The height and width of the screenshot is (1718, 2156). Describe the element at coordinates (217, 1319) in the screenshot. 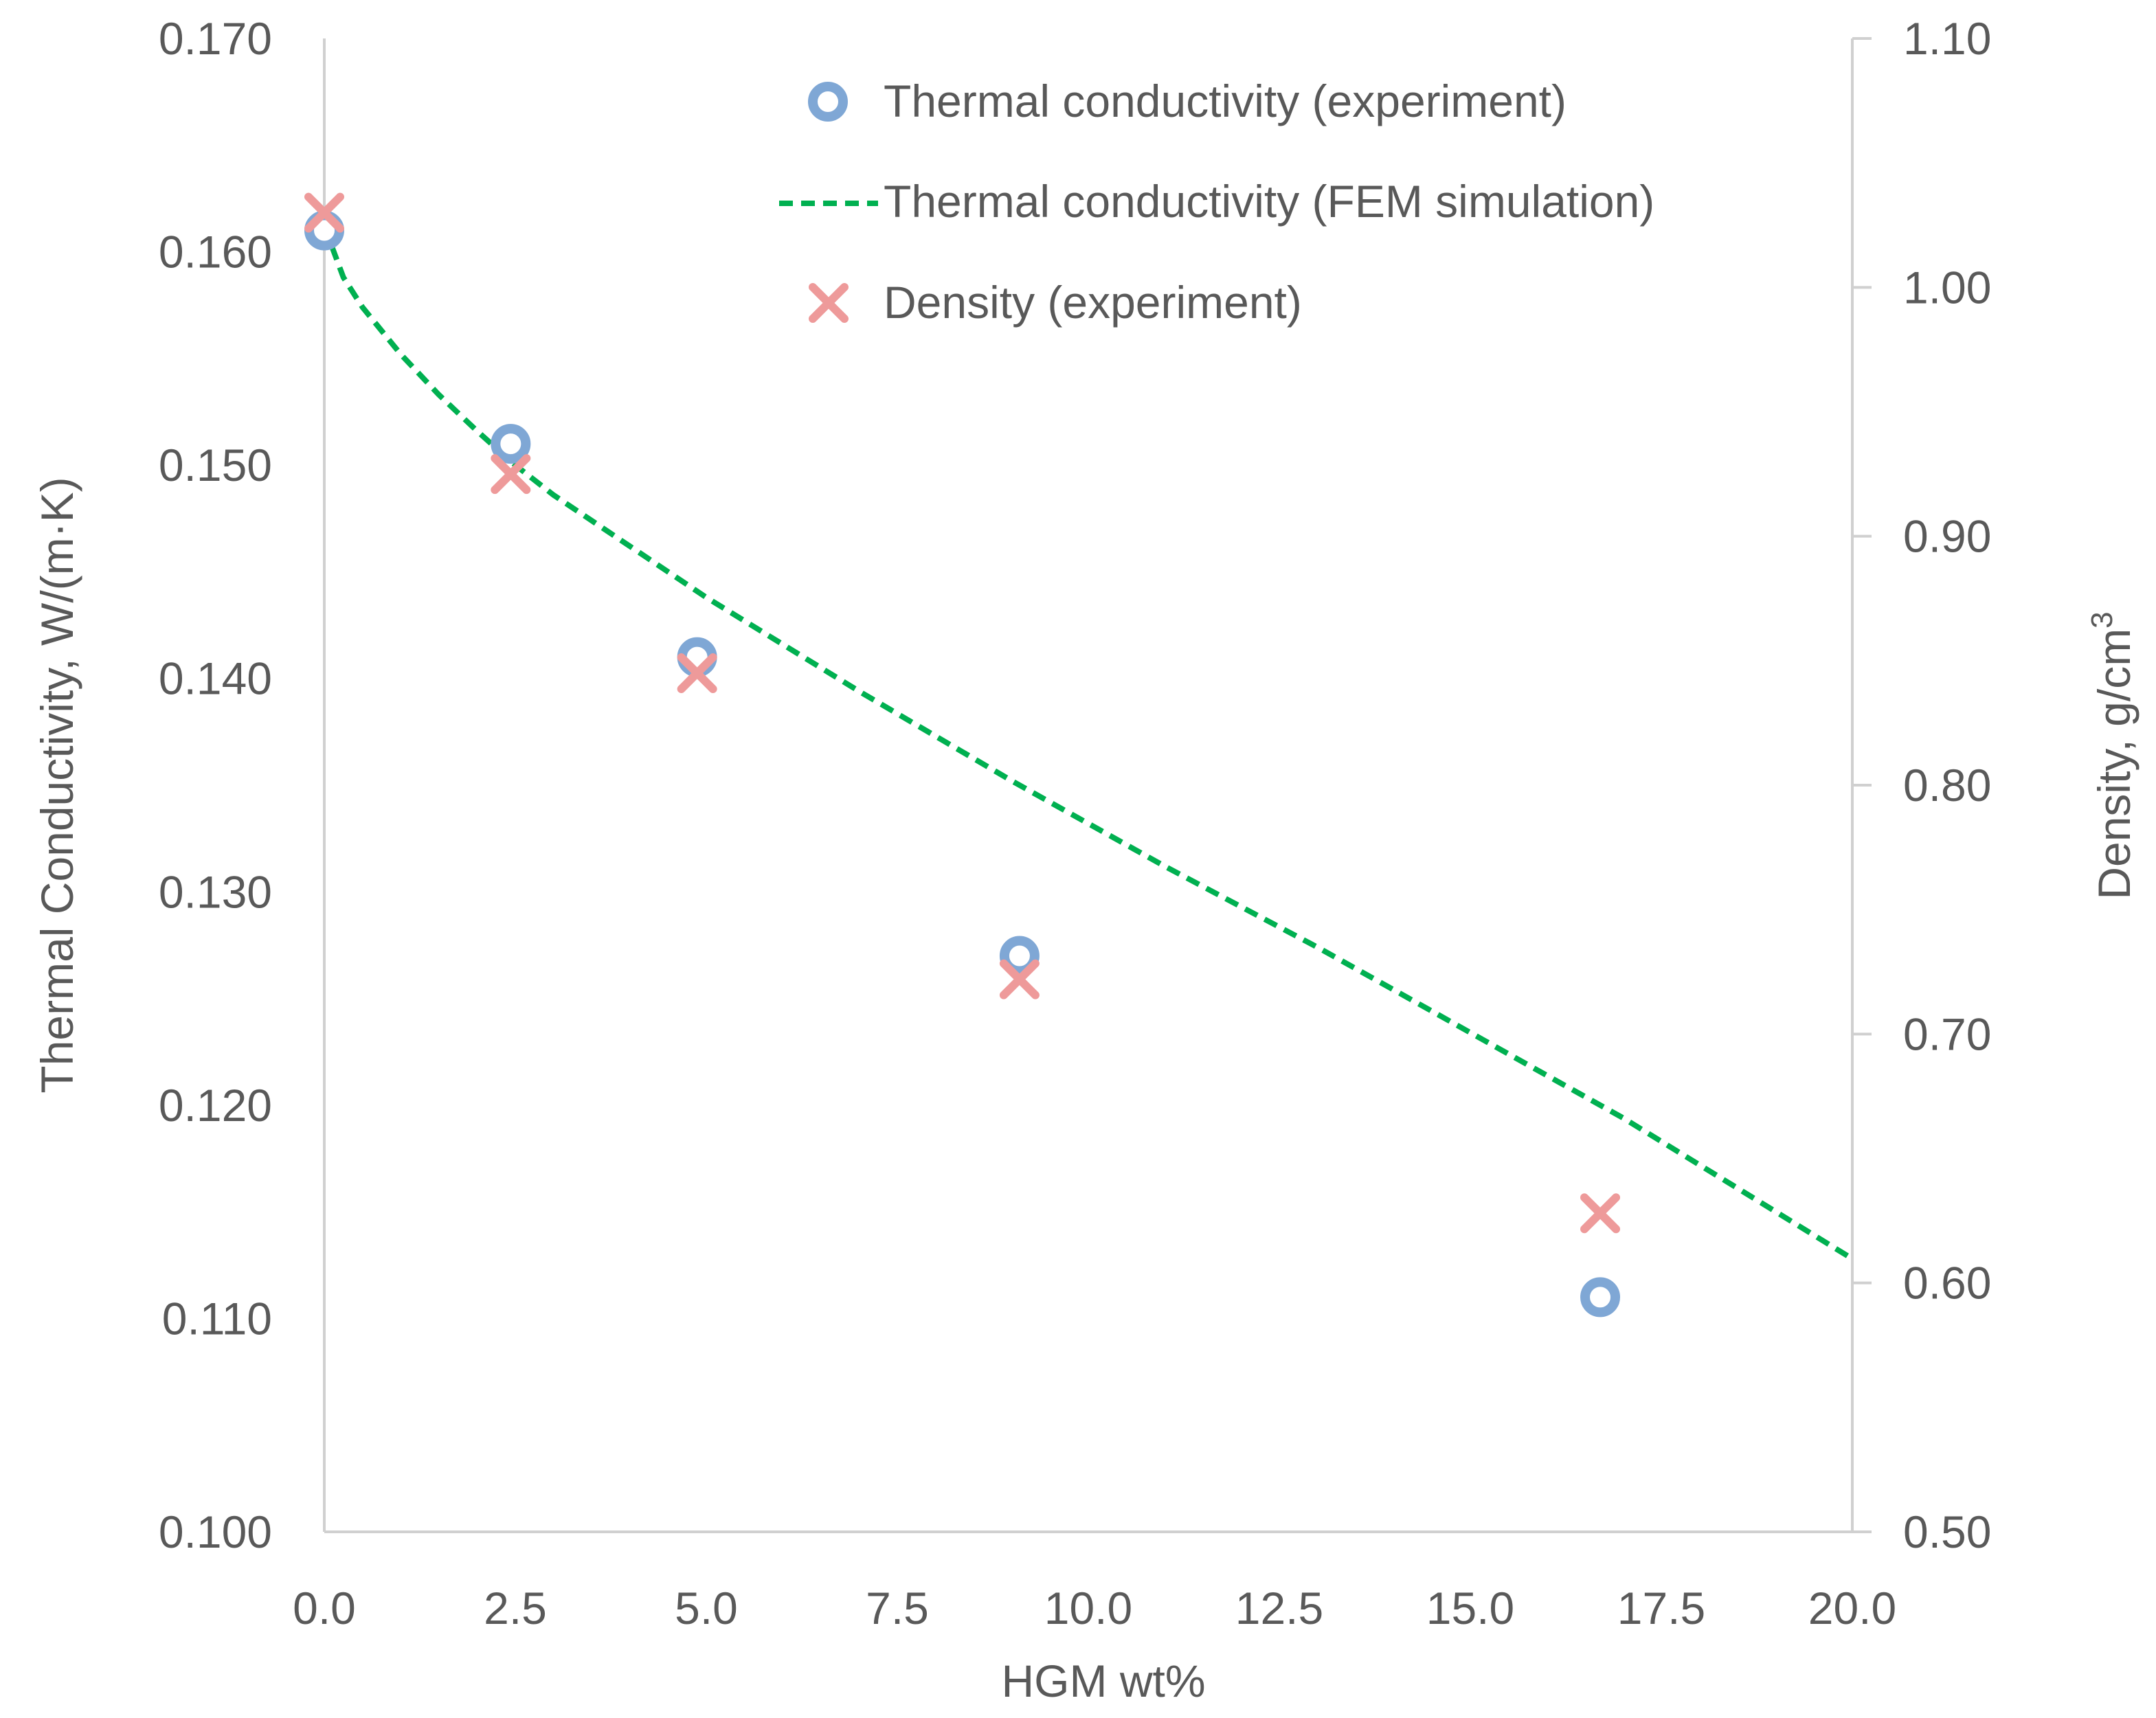

I see `y-left-tick-label: 0.110` at that location.